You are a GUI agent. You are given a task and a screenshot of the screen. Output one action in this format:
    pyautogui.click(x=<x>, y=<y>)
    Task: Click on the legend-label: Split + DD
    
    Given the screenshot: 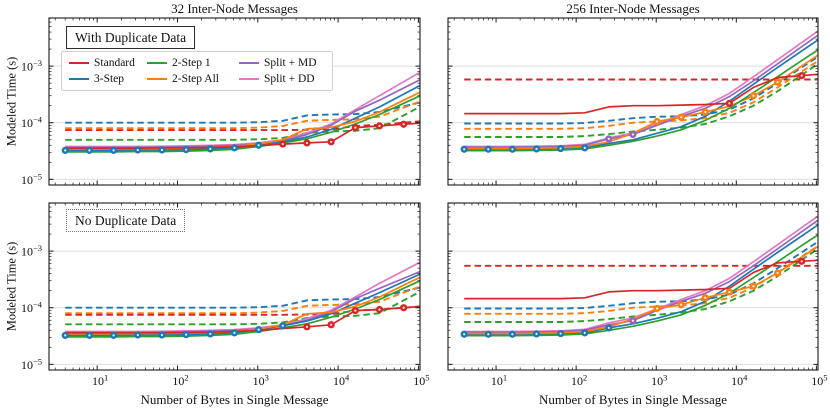 What is the action you would take?
    pyautogui.click(x=289, y=79)
    